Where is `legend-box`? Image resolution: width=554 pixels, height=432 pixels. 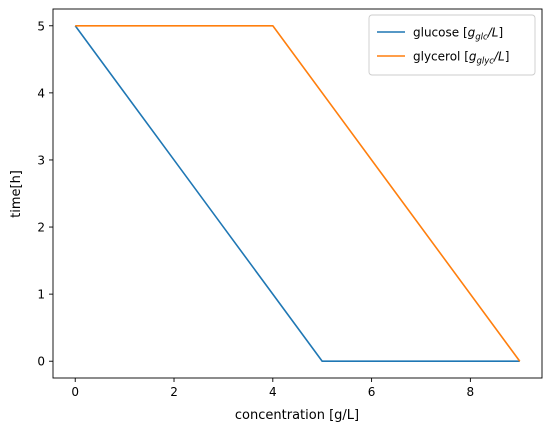
legend-box is located at coordinates (452, 45).